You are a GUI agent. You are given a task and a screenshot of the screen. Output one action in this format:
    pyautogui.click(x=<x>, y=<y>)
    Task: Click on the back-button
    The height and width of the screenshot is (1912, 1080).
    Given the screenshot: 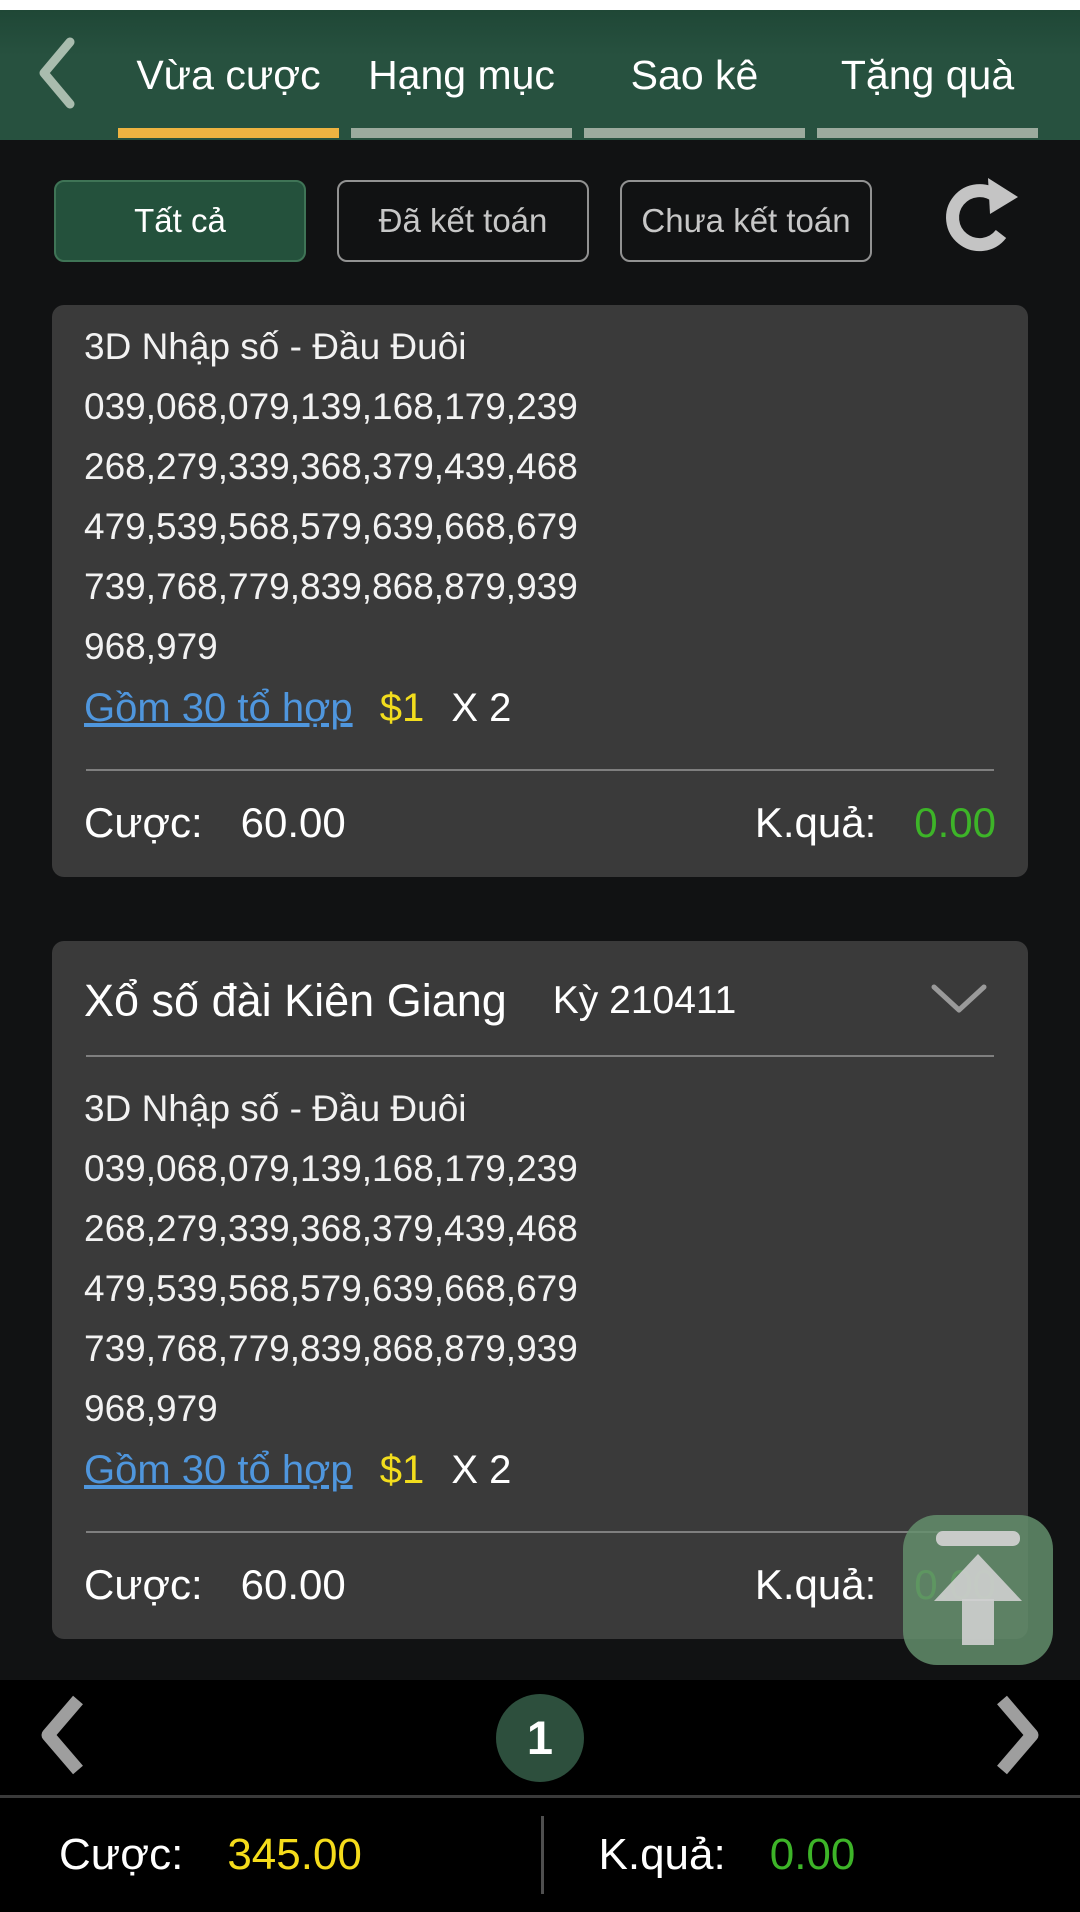 What is the action you would take?
    pyautogui.click(x=56, y=75)
    